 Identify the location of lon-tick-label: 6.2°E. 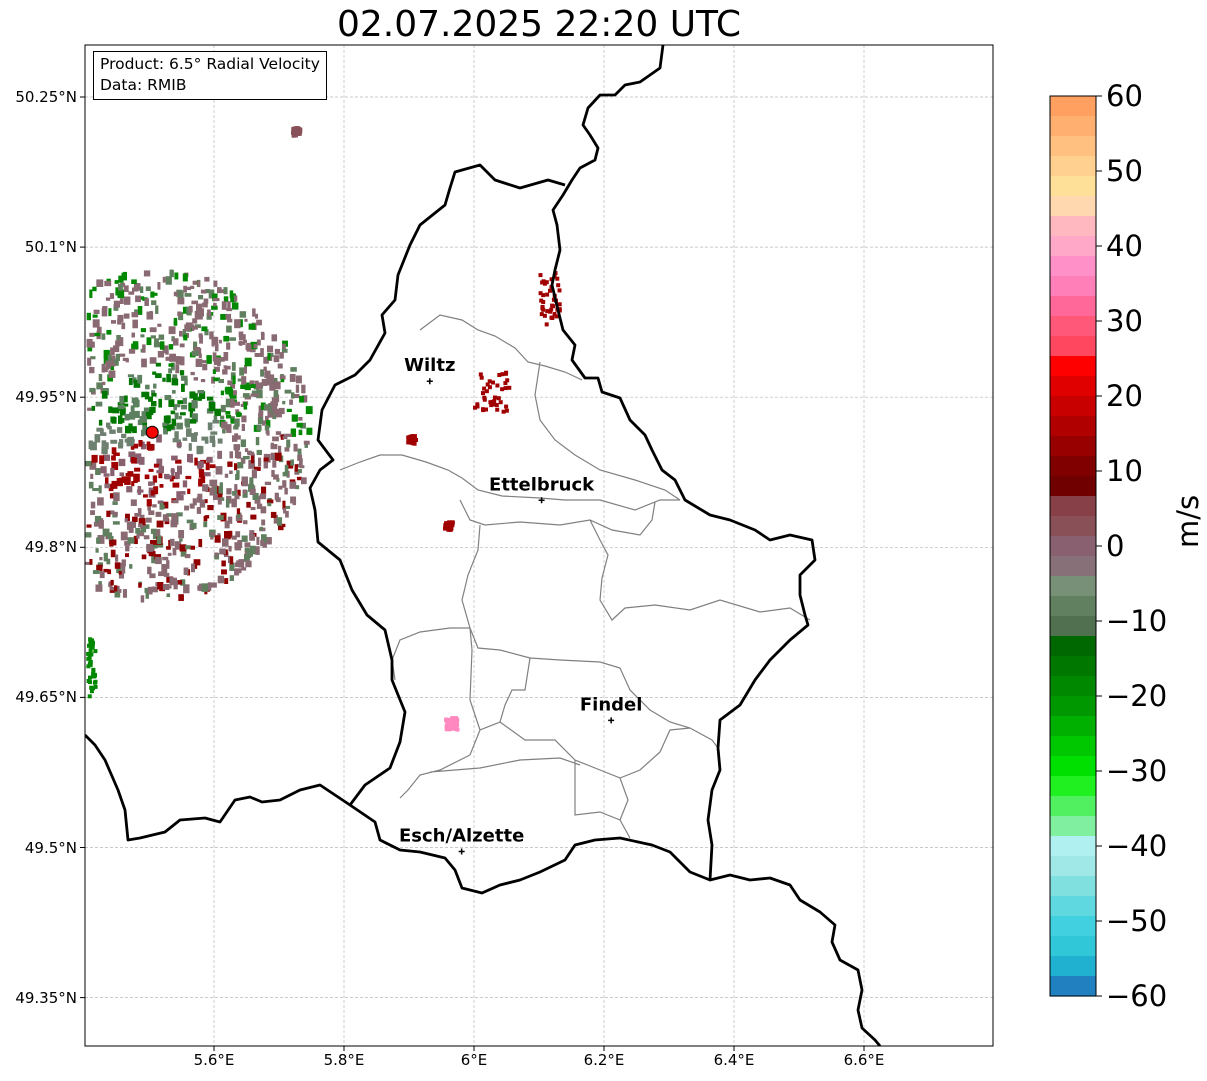
(604, 1060).